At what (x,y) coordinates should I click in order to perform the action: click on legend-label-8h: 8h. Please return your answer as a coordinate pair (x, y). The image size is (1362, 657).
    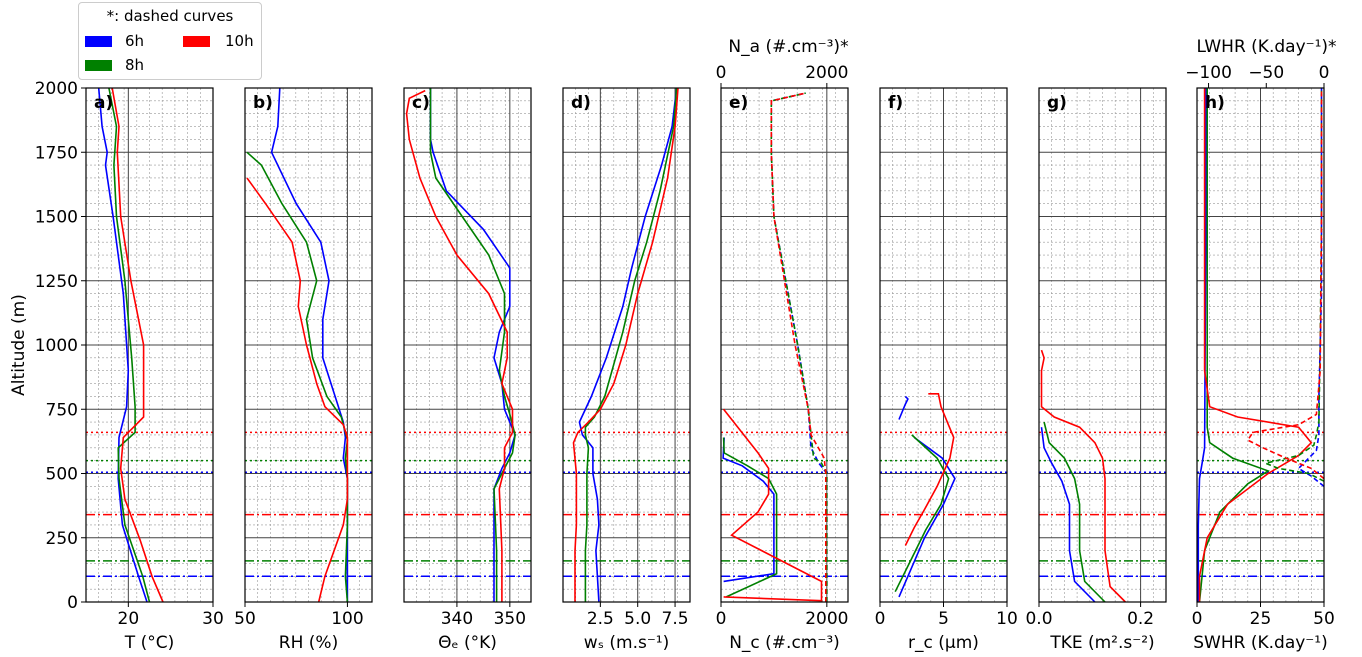
    Looking at the image, I should click on (135, 65).